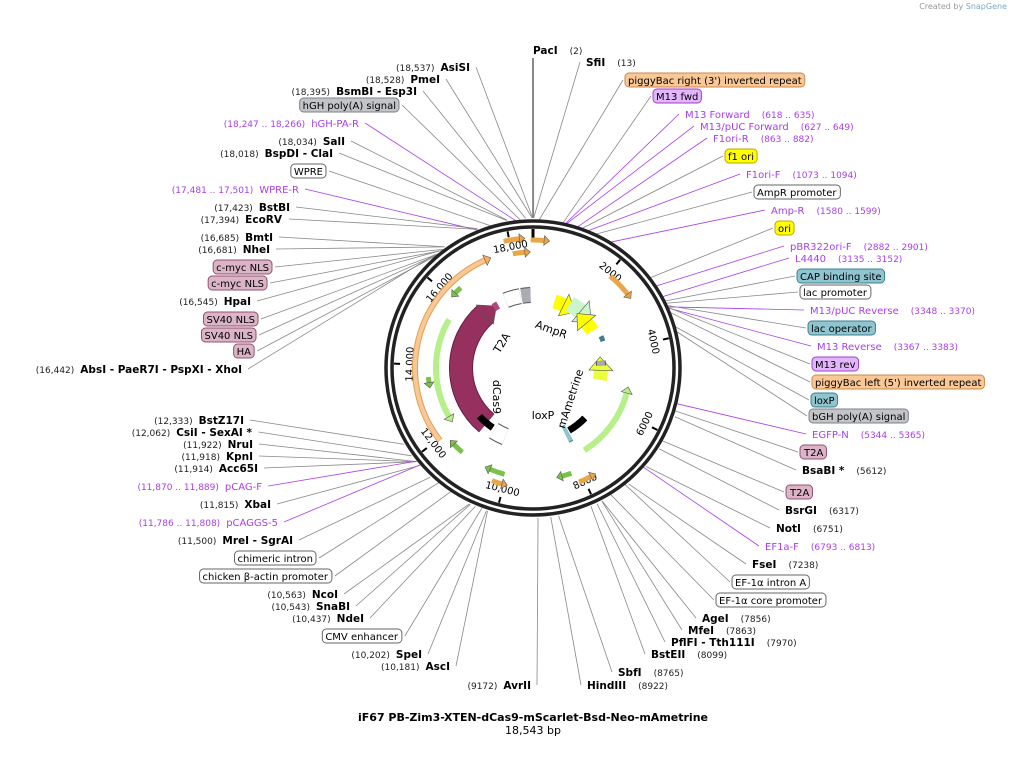 This screenshot has height=768, width=1019. Describe the element at coordinates (771, 600) in the screenshot. I see `feature-label: EF-1α core promoter` at that location.